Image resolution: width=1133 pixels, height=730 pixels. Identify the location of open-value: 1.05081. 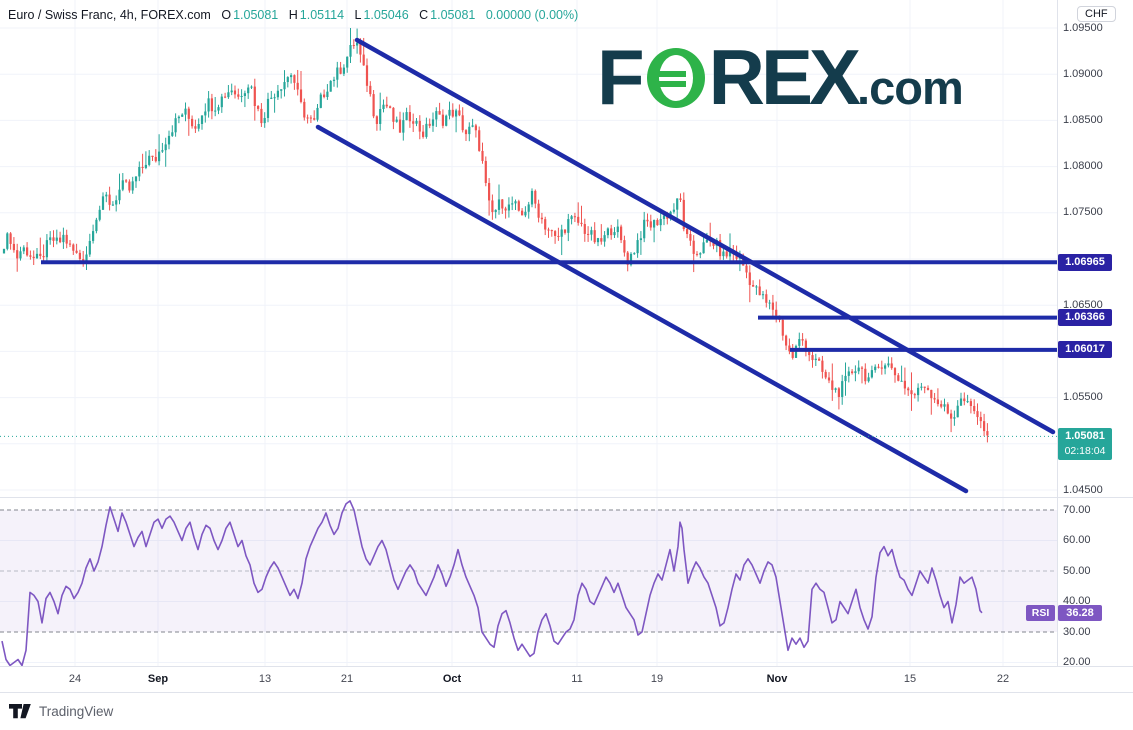
(256, 15).